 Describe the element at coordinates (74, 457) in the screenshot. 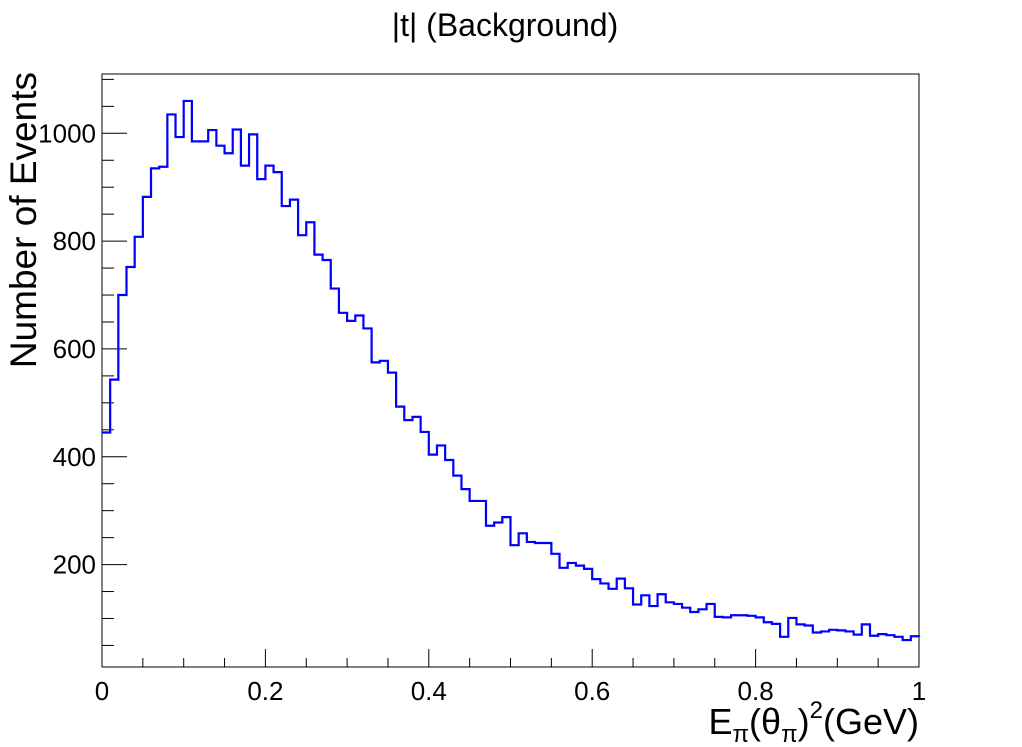

I see `y-tick-label: 400` at that location.